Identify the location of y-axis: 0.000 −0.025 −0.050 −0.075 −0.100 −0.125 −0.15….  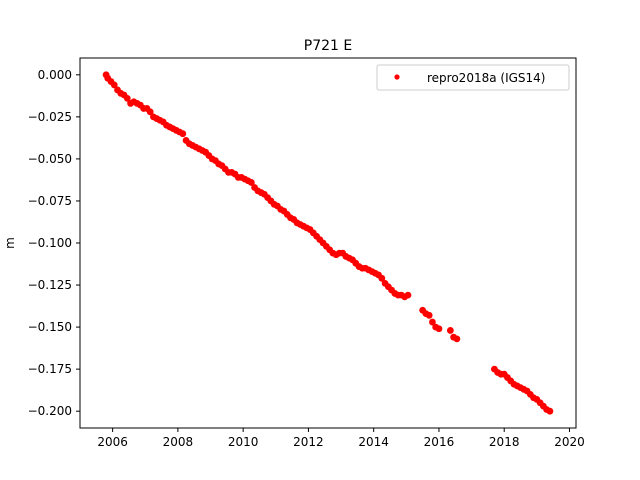
(54, 243).